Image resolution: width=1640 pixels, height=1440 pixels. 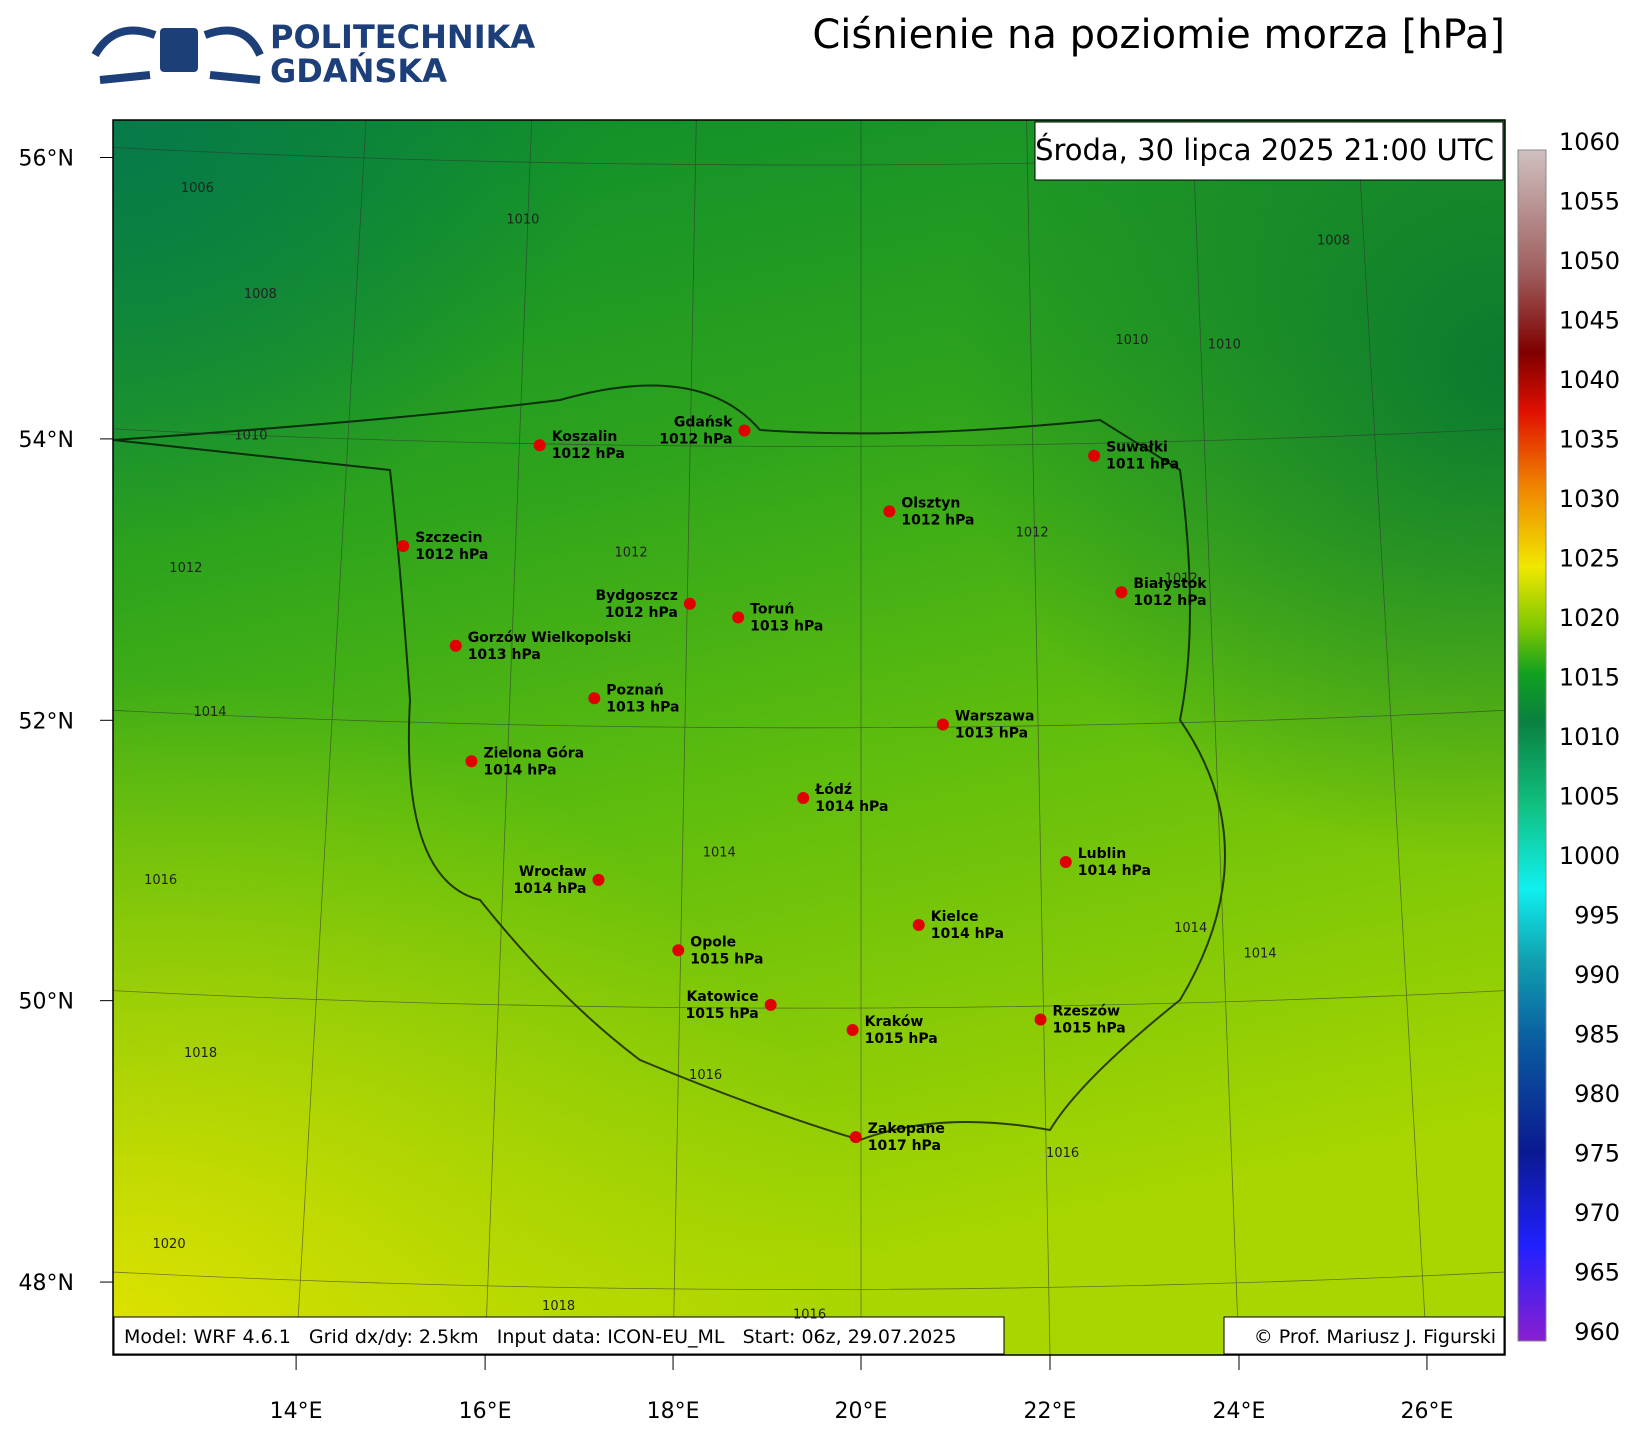 What do you see at coordinates (1426, 1411) in the screenshot?
I see `lon-label: 26°E` at bounding box center [1426, 1411].